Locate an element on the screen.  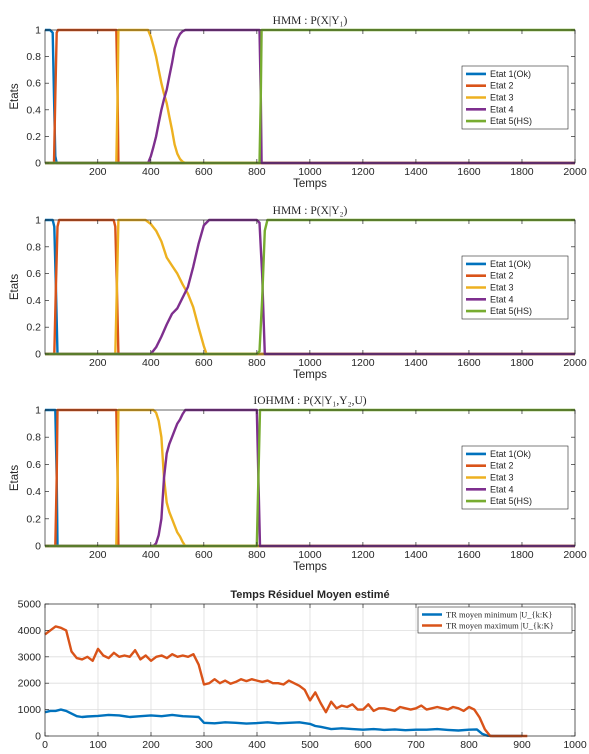
x-tick-label: 100 is located at coordinates (98, 744).